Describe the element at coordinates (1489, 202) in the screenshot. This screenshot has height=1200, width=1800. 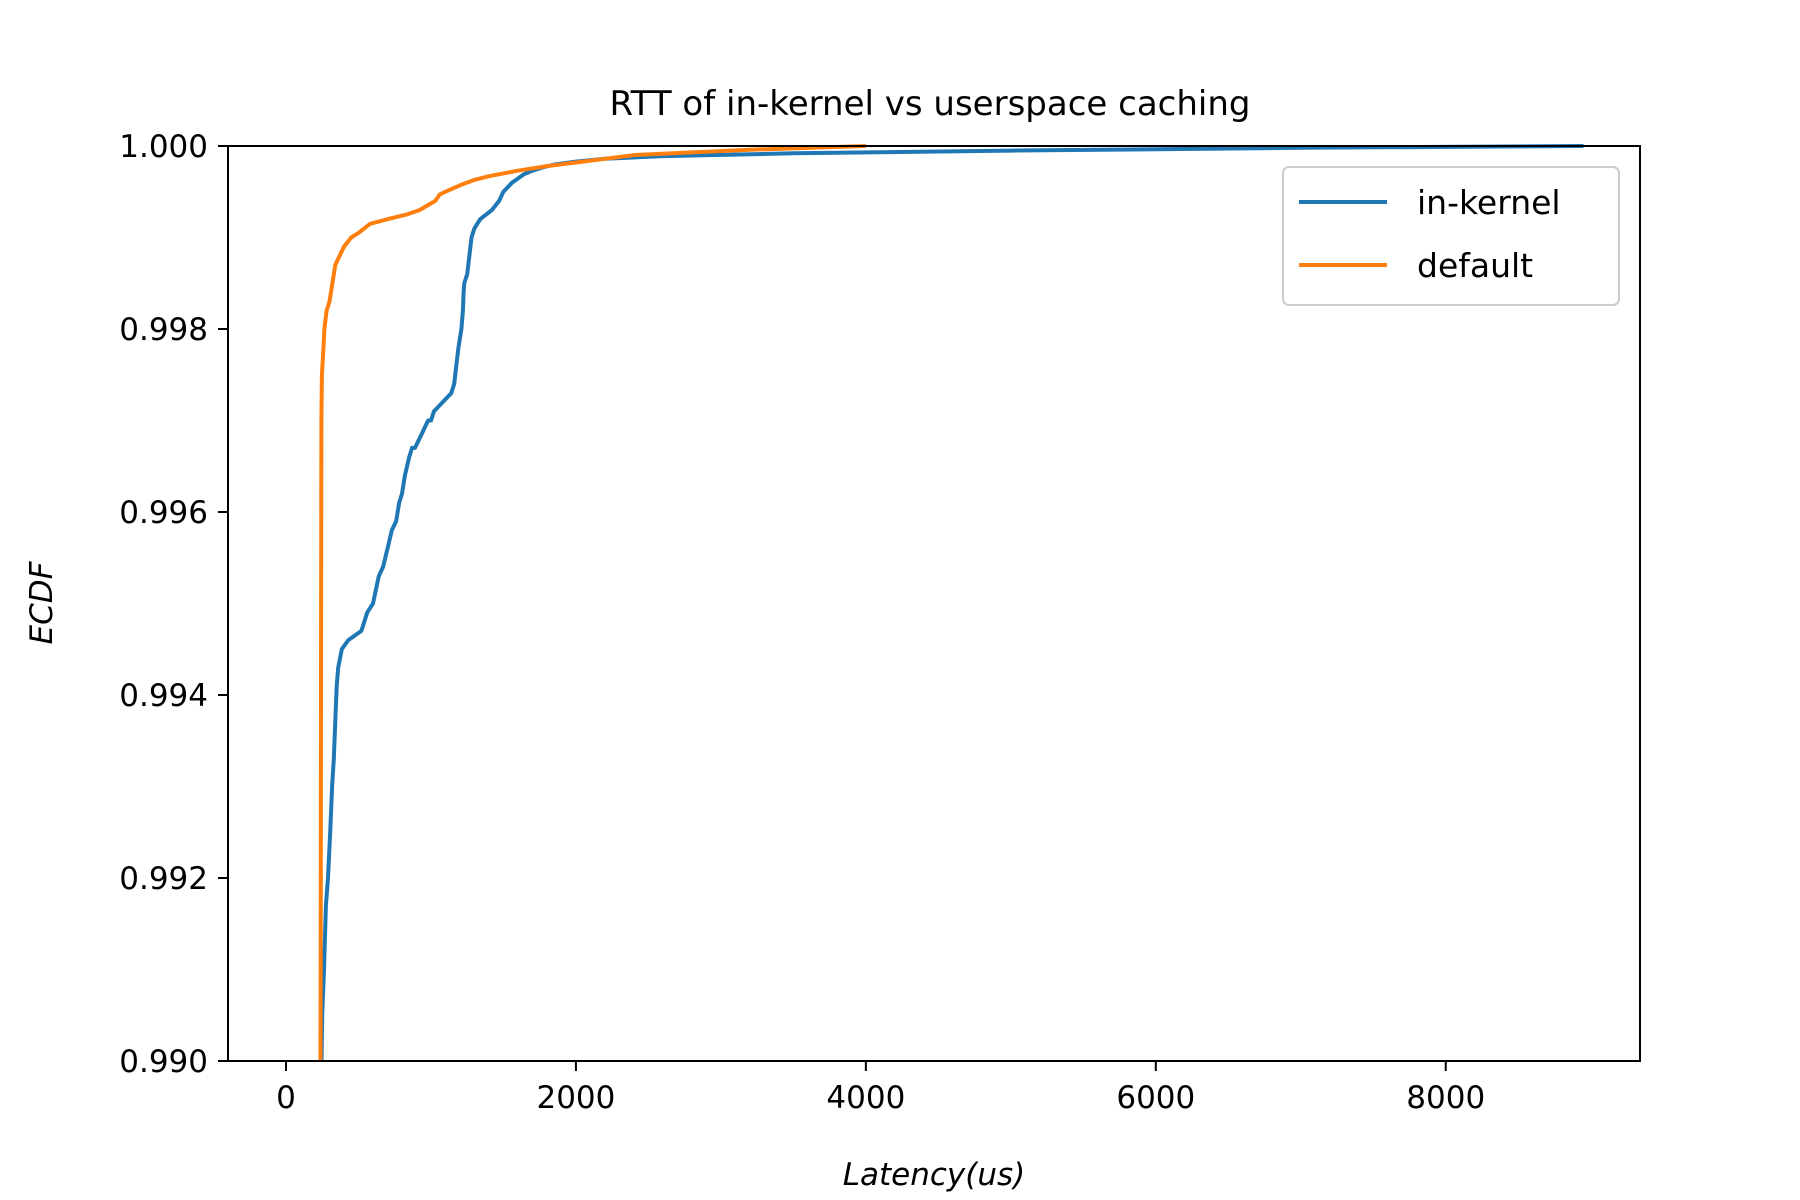
I see `legend-label-in-kernel: in-kernel` at that location.